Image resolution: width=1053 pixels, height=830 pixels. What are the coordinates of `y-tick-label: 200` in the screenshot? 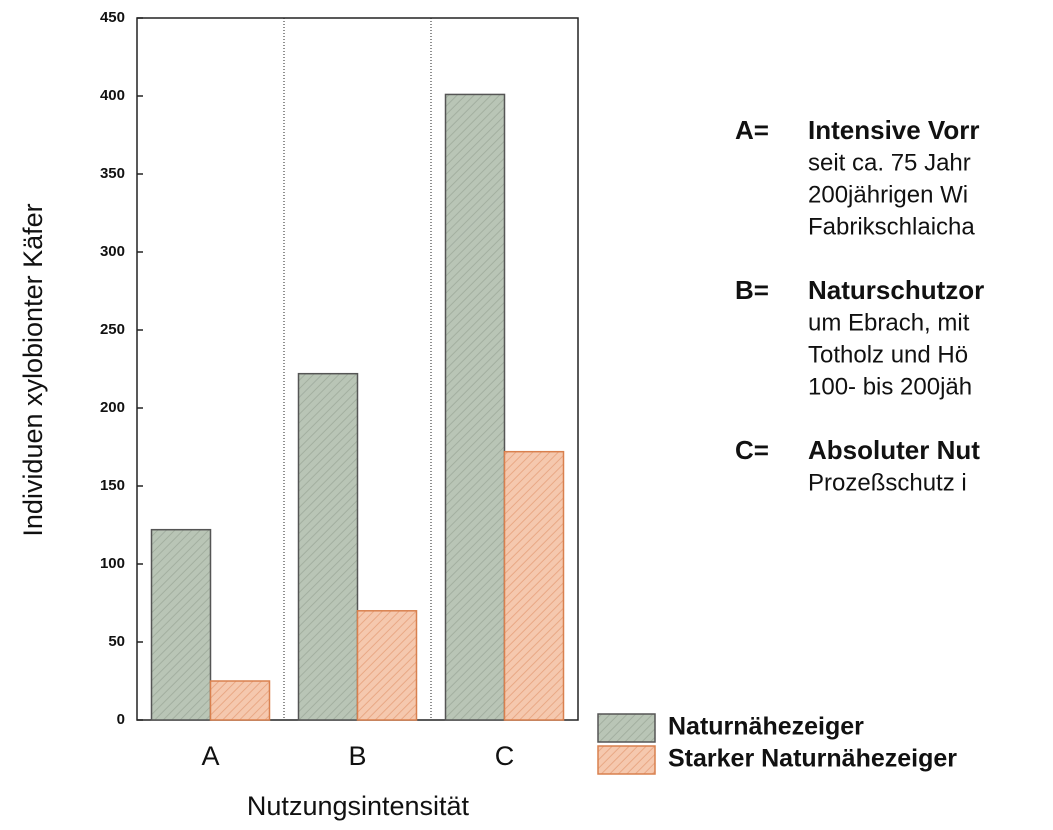 It's located at (112, 407).